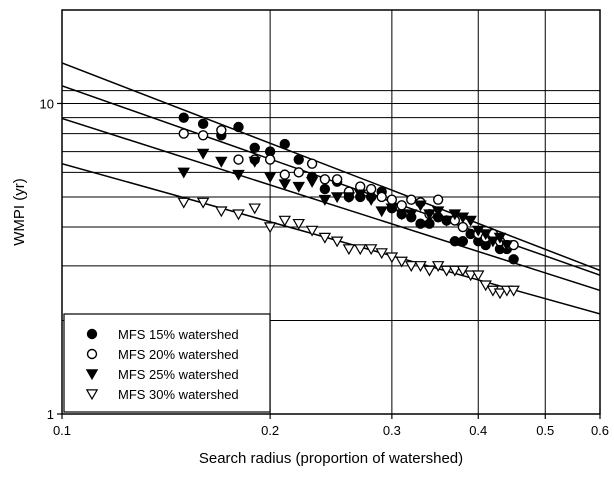 This screenshot has width=614, height=478. What do you see at coordinates (178, 334) in the screenshot?
I see `legend-label: MFS 15% watershed` at bounding box center [178, 334].